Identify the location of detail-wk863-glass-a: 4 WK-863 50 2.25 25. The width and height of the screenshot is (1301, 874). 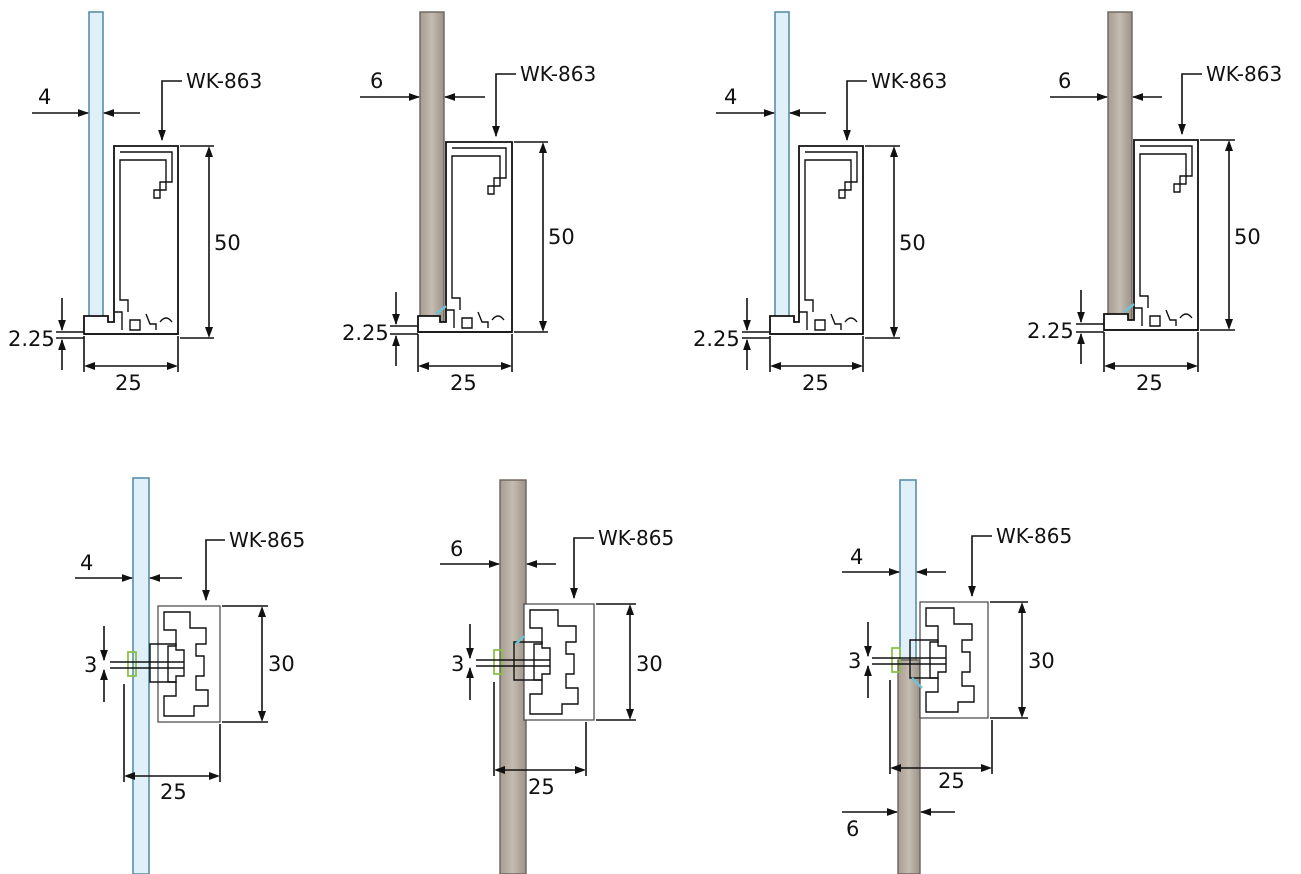
(135, 203).